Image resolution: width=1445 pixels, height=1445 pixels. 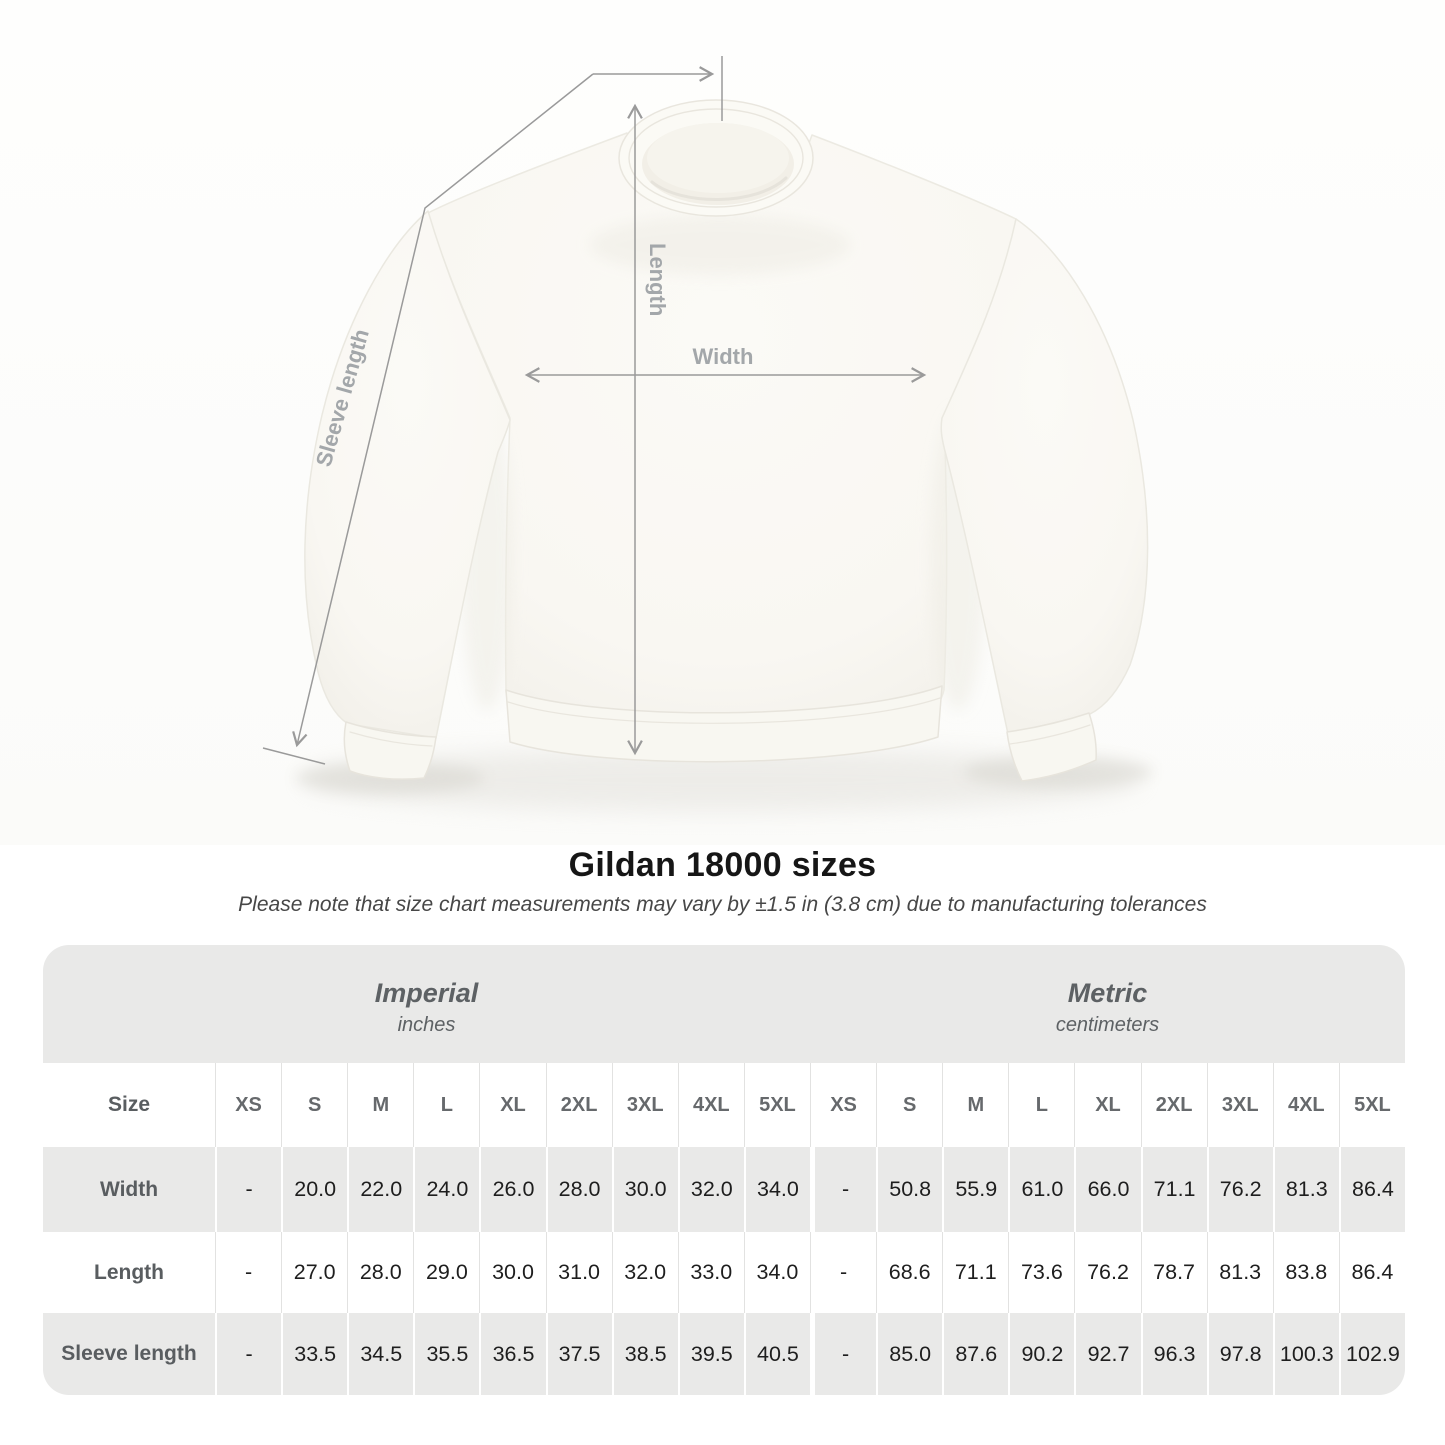 What do you see at coordinates (722, 865) in the screenshot?
I see `size-chart-title: Gildan 18000 sizes` at bounding box center [722, 865].